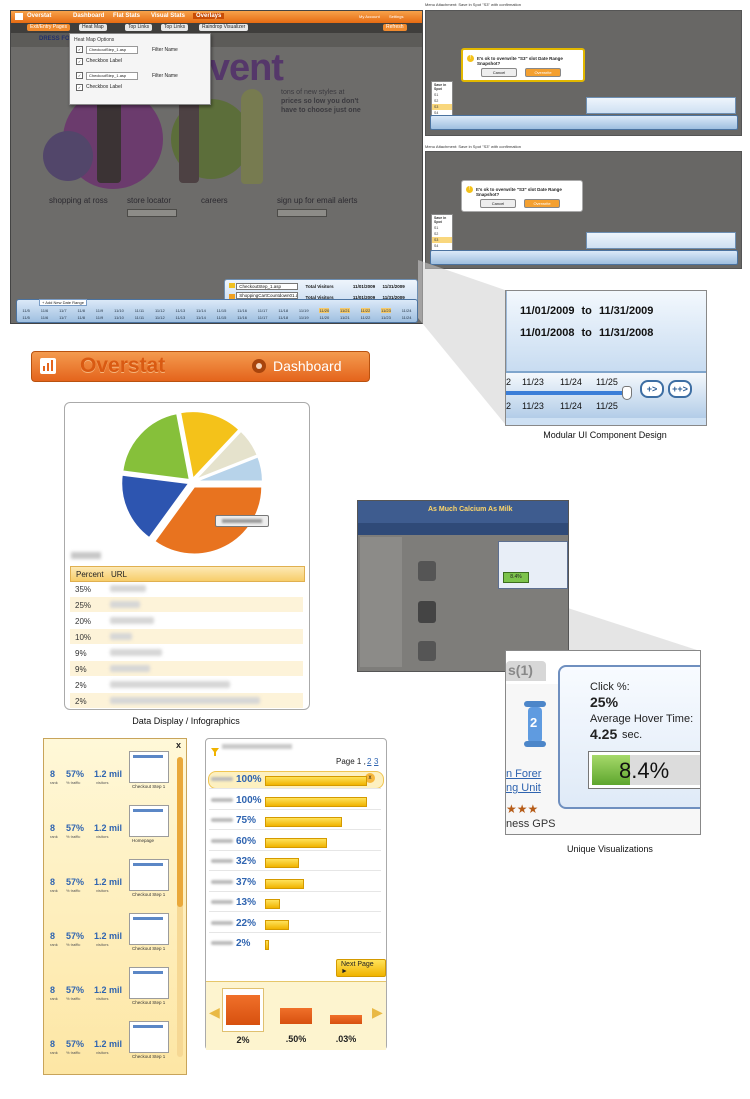 The height and width of the screenshot is (1099, 750). Describe the element at coordinates (54, 1052) in the screenshot. I see `rank-label: rank` at that location.